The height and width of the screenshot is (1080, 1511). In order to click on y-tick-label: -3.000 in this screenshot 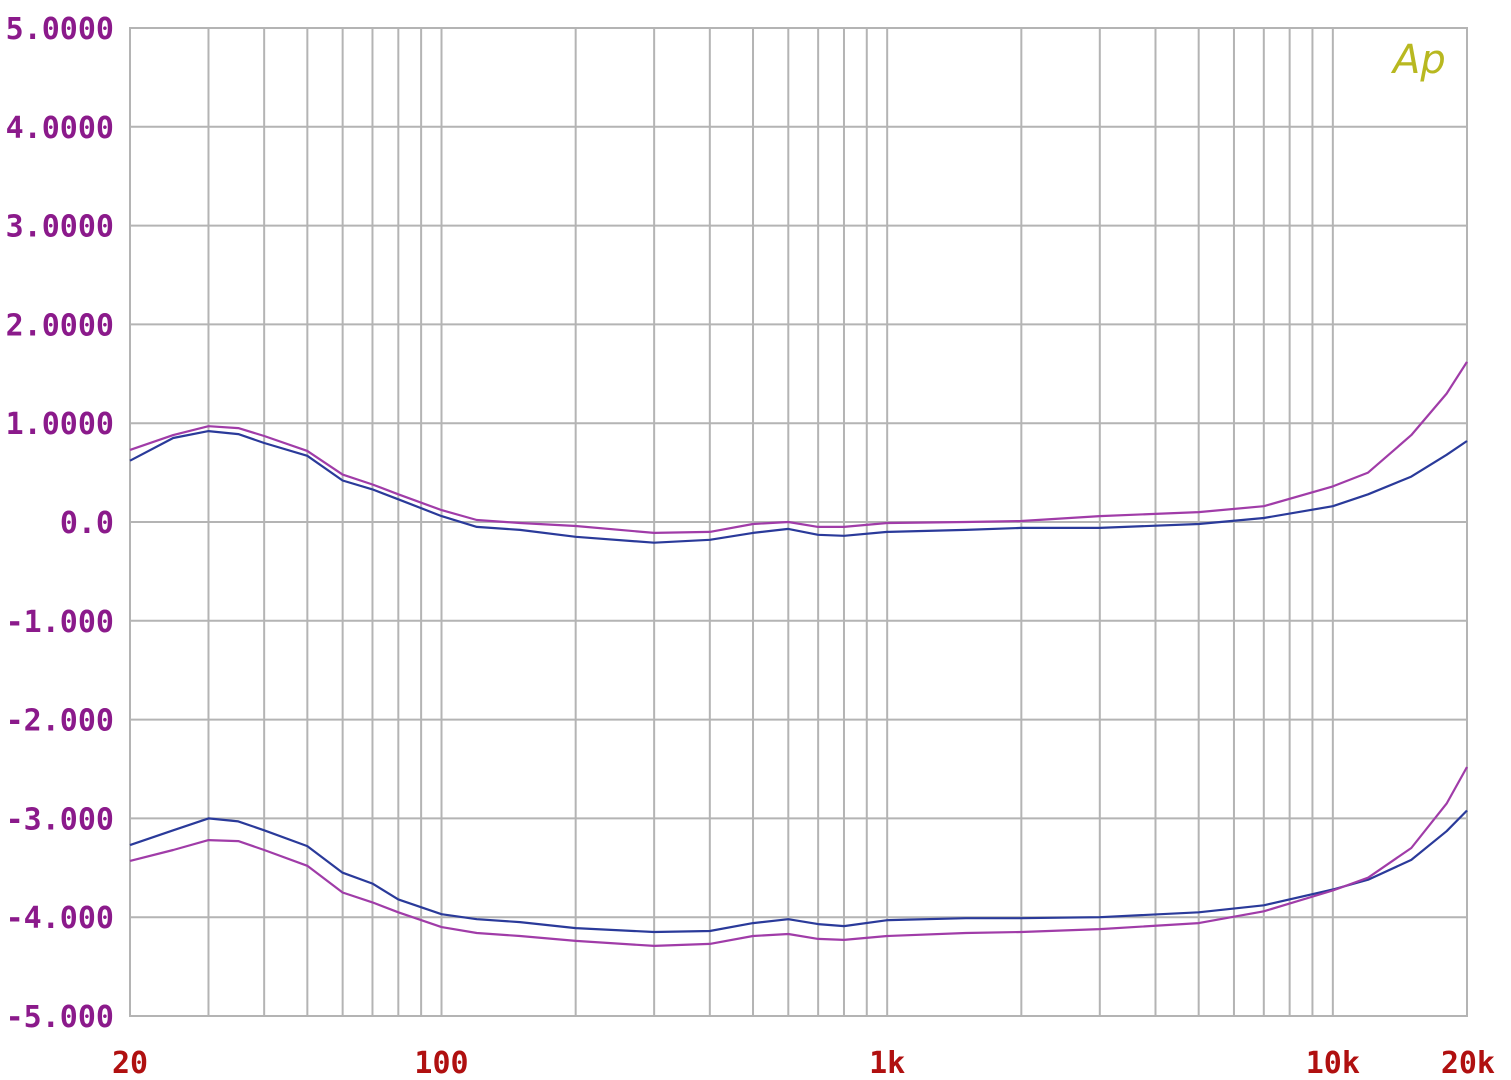, I will do `click(60, 819)`.